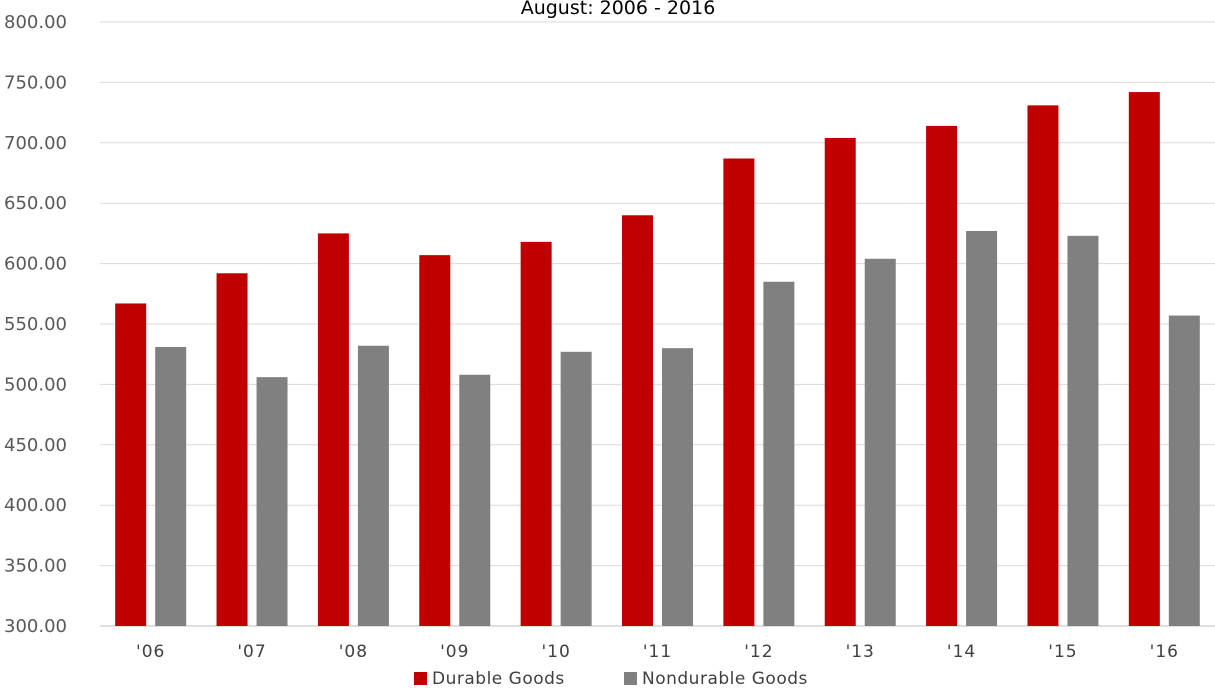 The width and height of the screenshot is (1215, 688). Describe the element at coordinates (35, 626) in the screenshot. I see `y-tick-label: 300.00` at that location.